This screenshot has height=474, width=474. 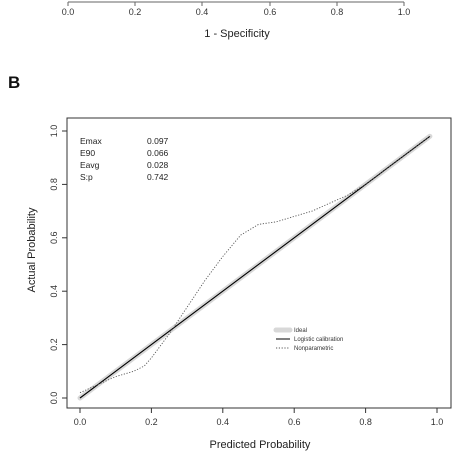 I want to click on legend: Ideal Logistic calibration Nonparametric, so click(x=308, y=339).